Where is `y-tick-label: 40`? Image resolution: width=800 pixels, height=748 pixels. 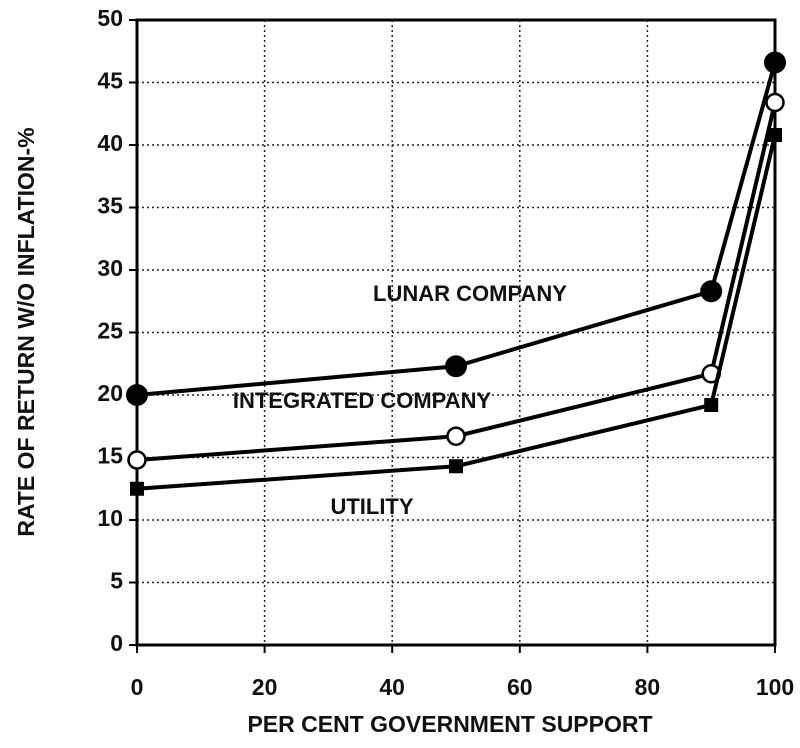 y-tick-label: 40 is located at coordinates (110, 143).